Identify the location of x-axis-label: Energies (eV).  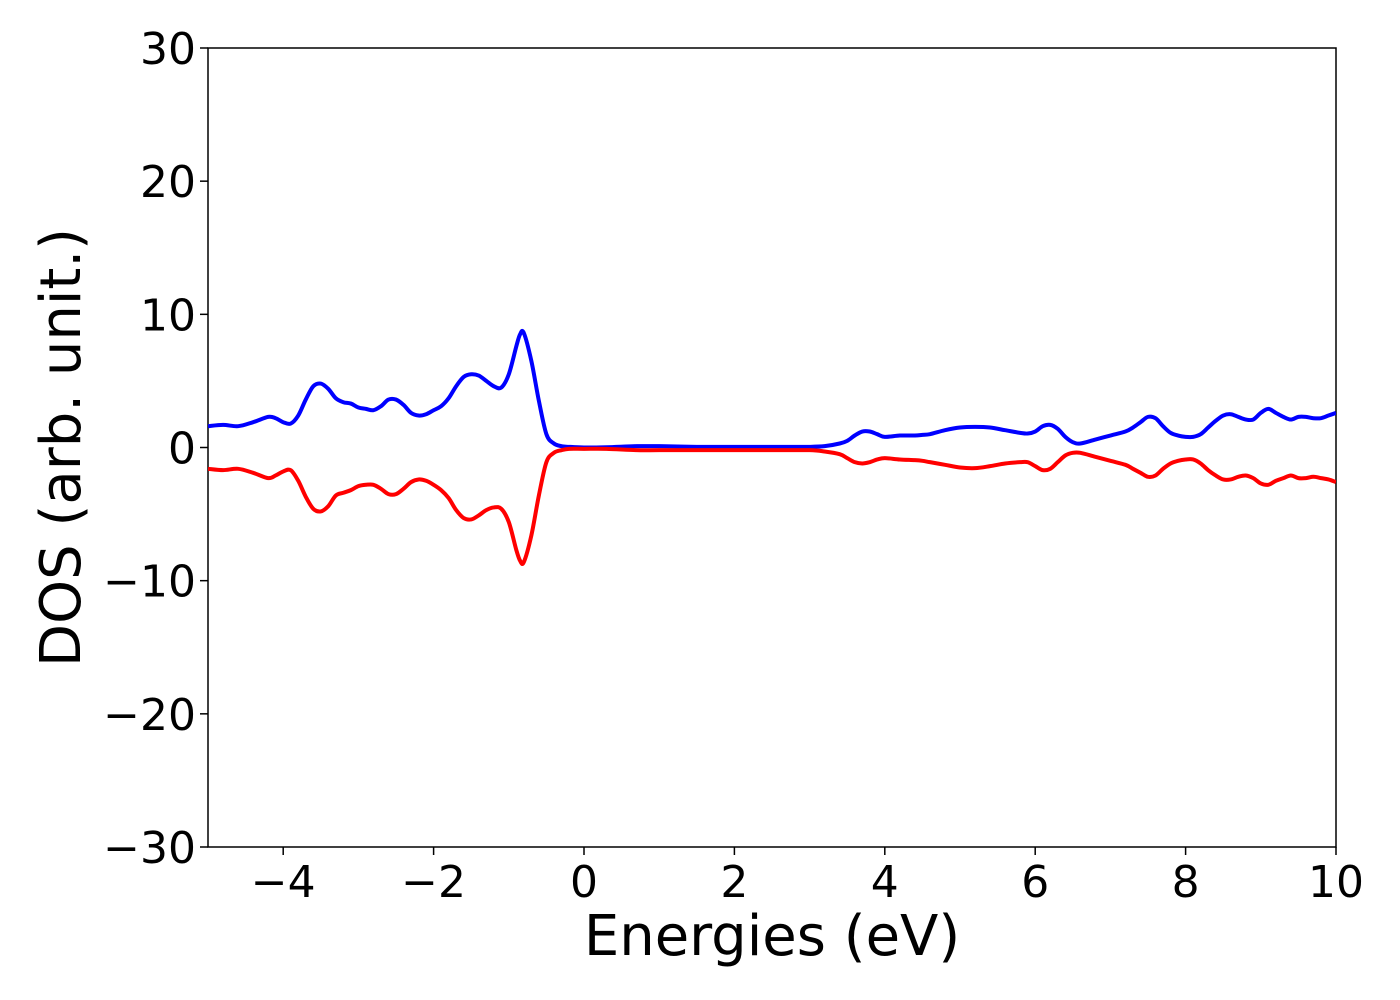
(772, 936).